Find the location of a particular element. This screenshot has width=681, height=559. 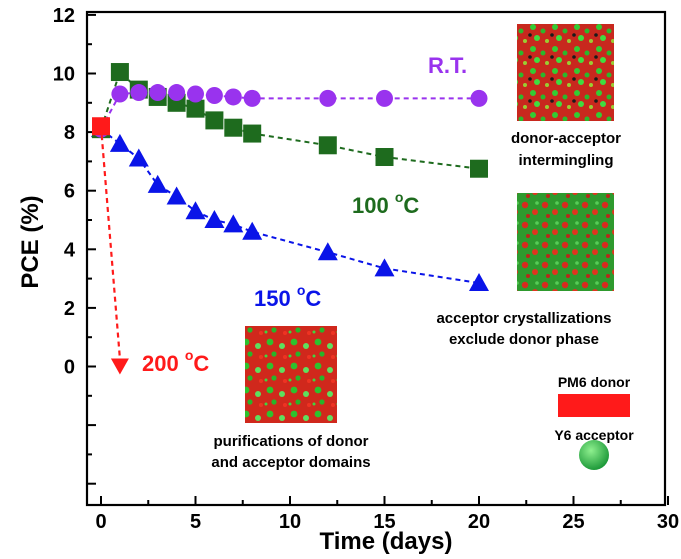

x-tick-label: 25 is located at coordinates (573, 522).